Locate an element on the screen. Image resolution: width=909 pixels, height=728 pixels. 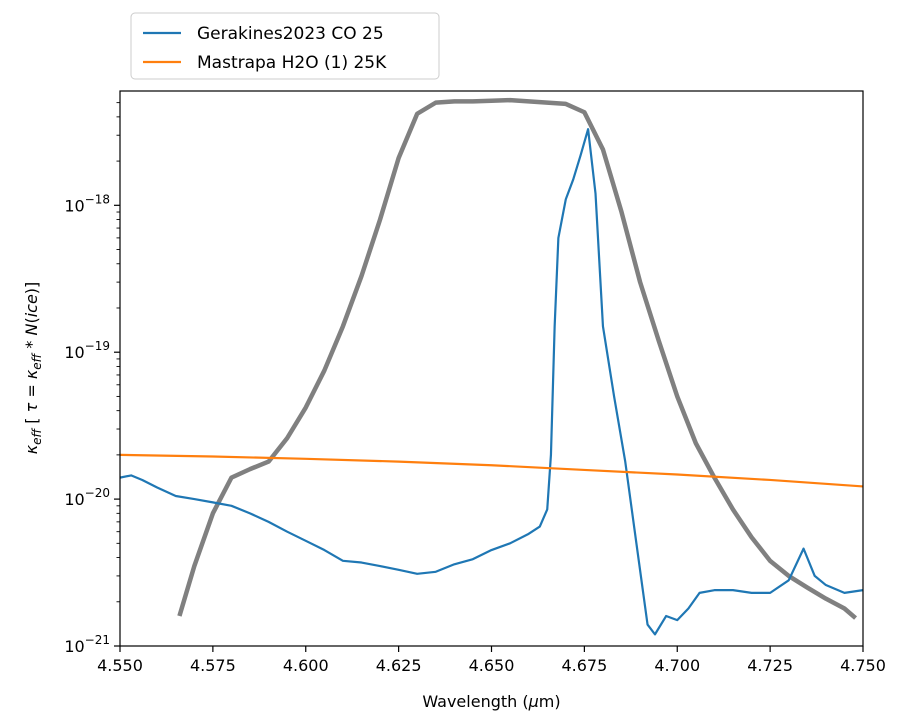
legend: Gerakines2023 CO 25 Mastrapa H2O (1) 25K is located at coordinates (285, 46).